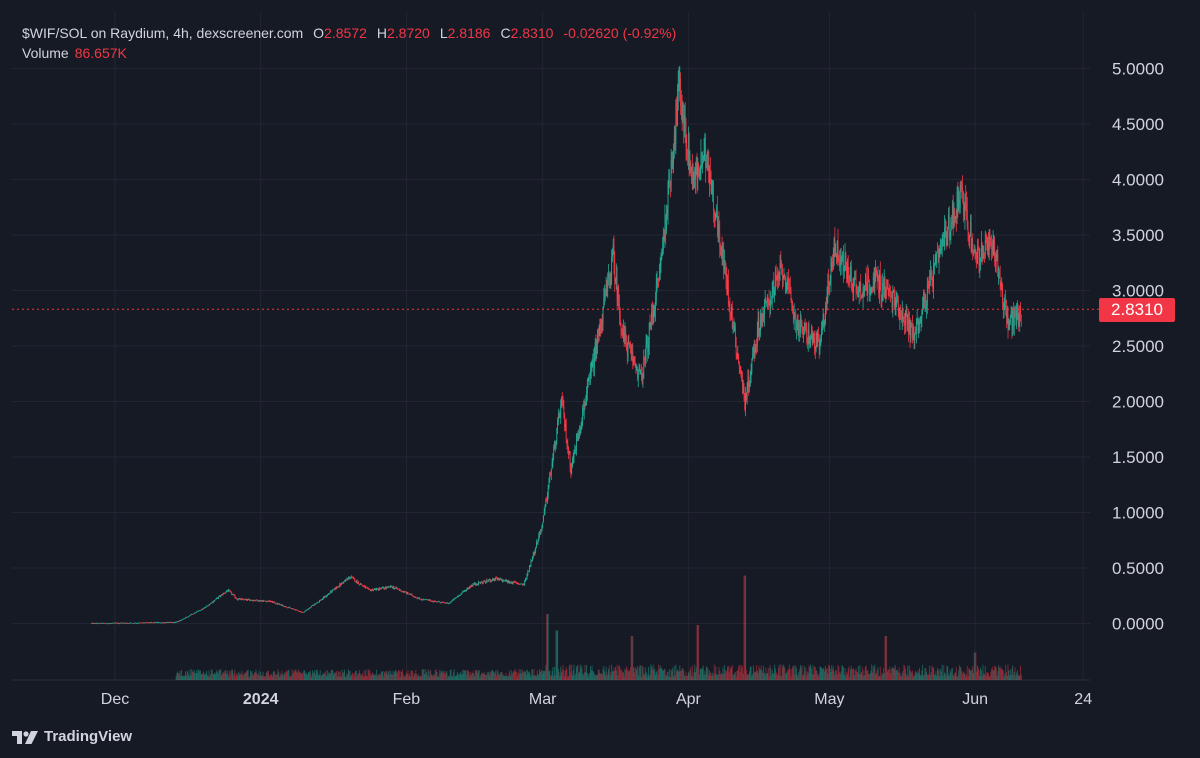 This screenshot has height=758, width=1200. I want to click on open-label: O, so click(319, 33).